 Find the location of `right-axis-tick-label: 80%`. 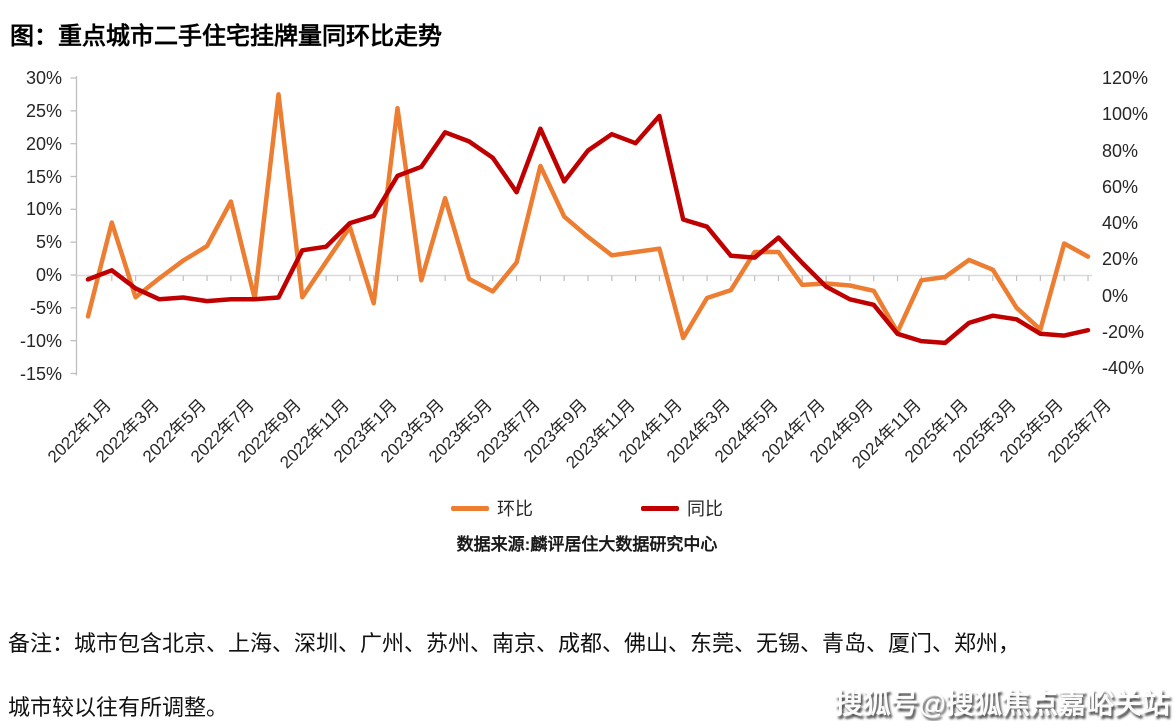

right-axis-tick-label: 80% is located at coordinates (1120, 150).